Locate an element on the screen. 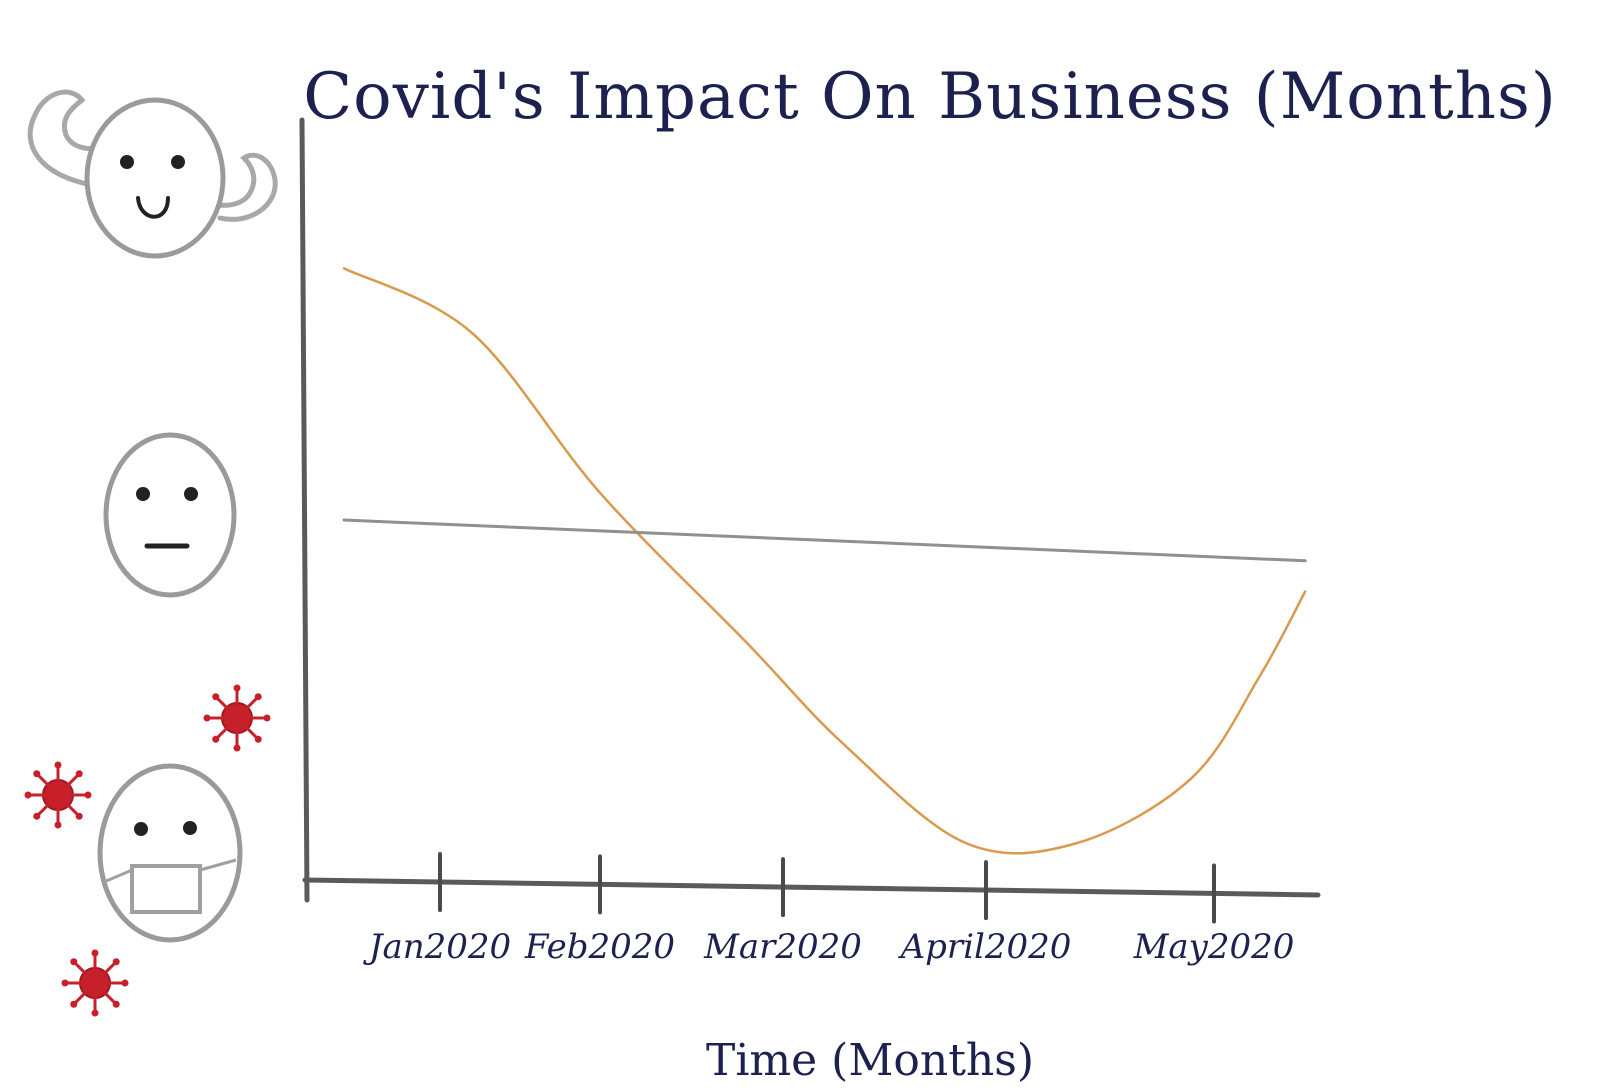 This screenshot has height=1092, width=1600. x-tick-labels: Jan2020 Feb2020 Mar2020 April2020 May2020 is located at coordinates (829, 947).